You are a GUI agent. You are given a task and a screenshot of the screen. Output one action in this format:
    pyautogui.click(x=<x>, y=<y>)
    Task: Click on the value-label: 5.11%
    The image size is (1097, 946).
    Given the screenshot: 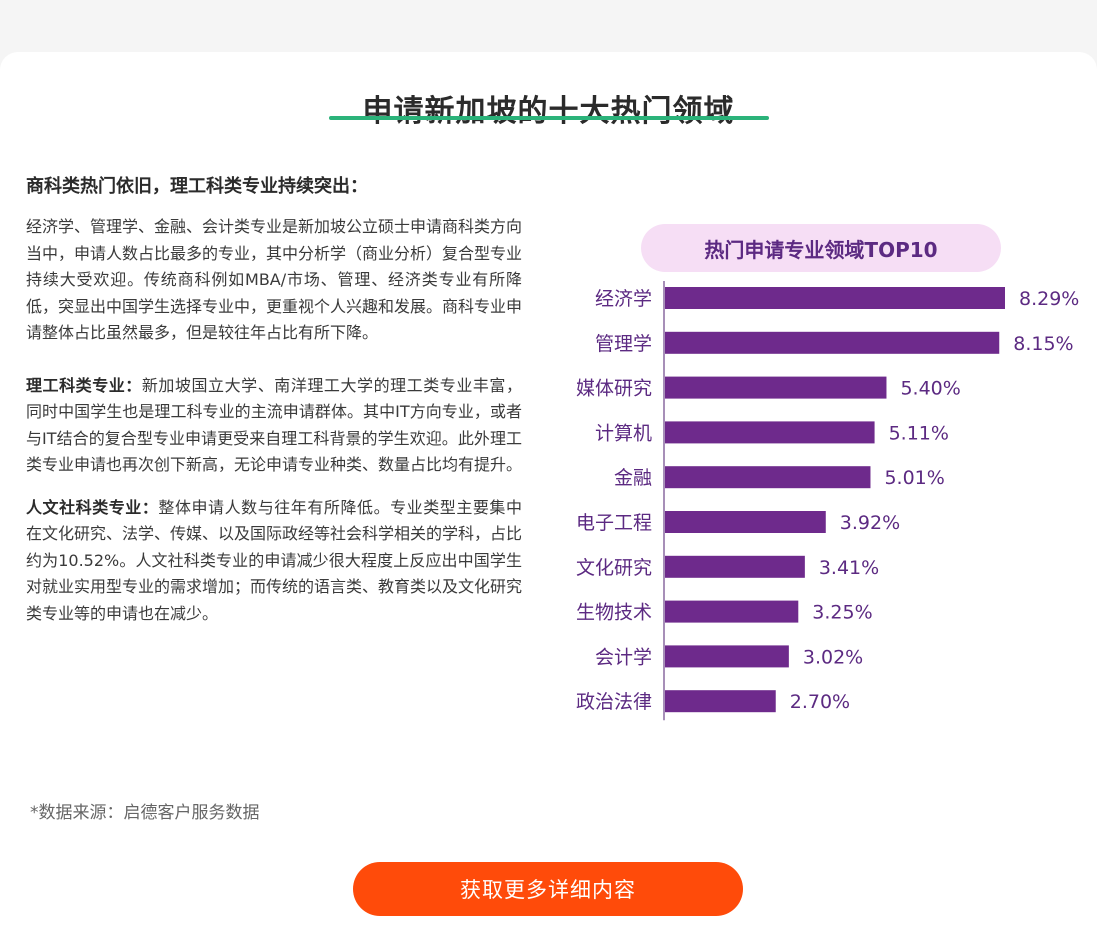 What is the action you would take?
    pyautogui.click(x=919, y=433)
    